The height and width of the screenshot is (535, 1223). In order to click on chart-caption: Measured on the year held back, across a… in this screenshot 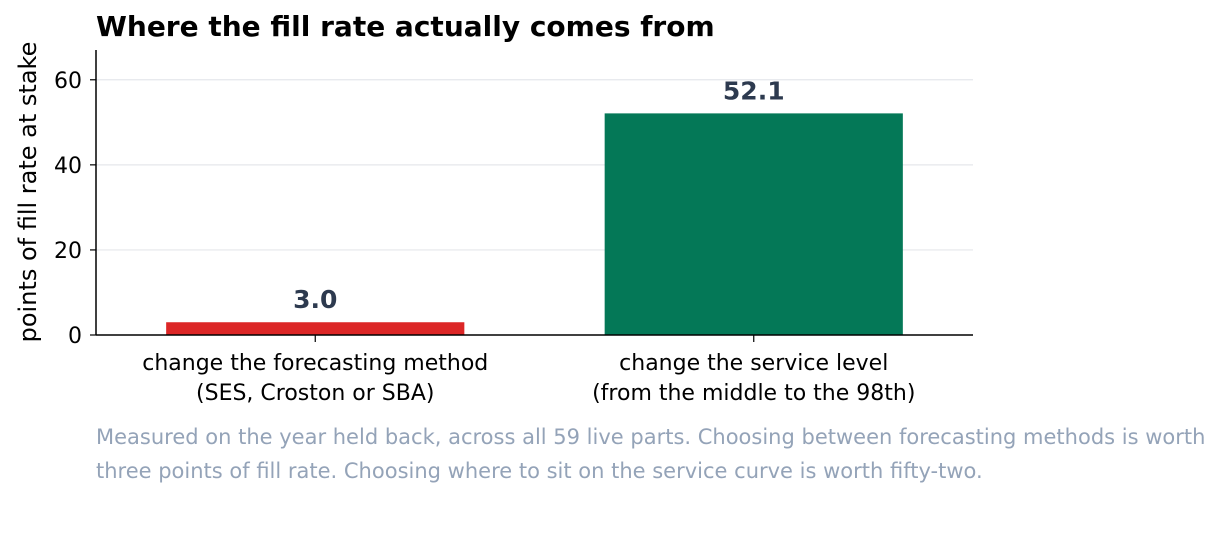, I will do `click(651, 454)`.